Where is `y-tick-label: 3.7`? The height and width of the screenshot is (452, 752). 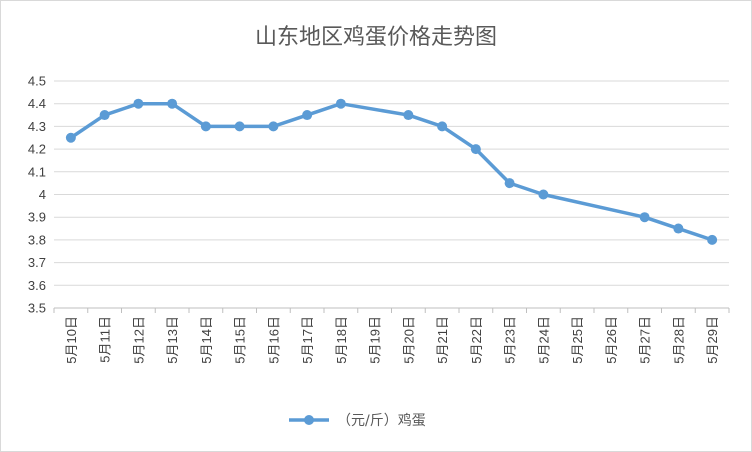 y-tick-label: 3.7 is located at coordinates (37, 262).